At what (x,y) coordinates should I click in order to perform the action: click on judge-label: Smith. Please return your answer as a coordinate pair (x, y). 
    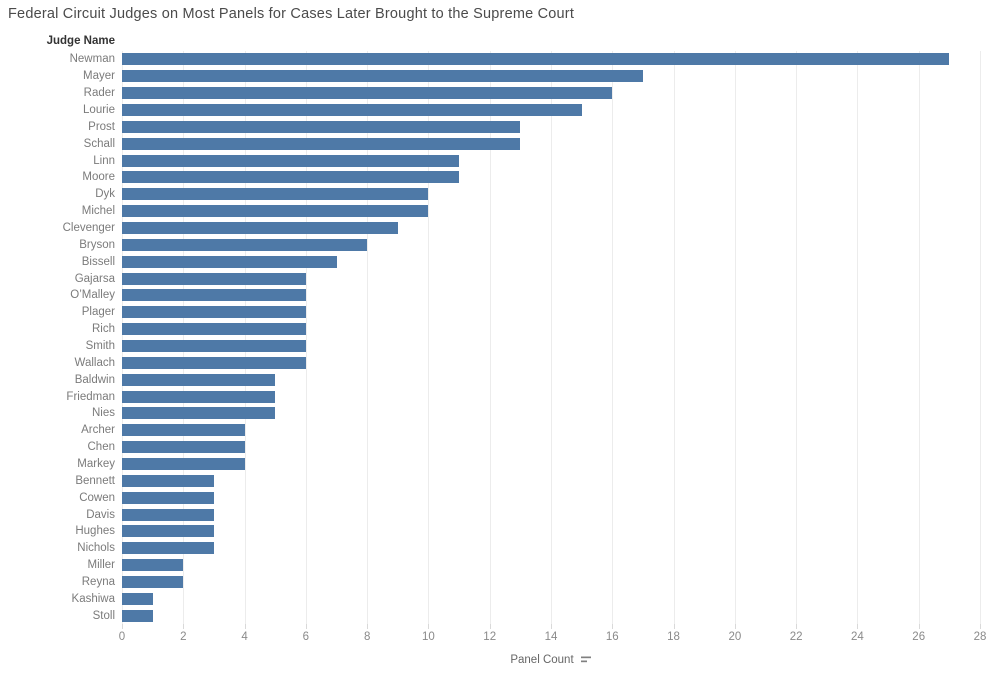
    Looking at the image, I should click on (100, 346).